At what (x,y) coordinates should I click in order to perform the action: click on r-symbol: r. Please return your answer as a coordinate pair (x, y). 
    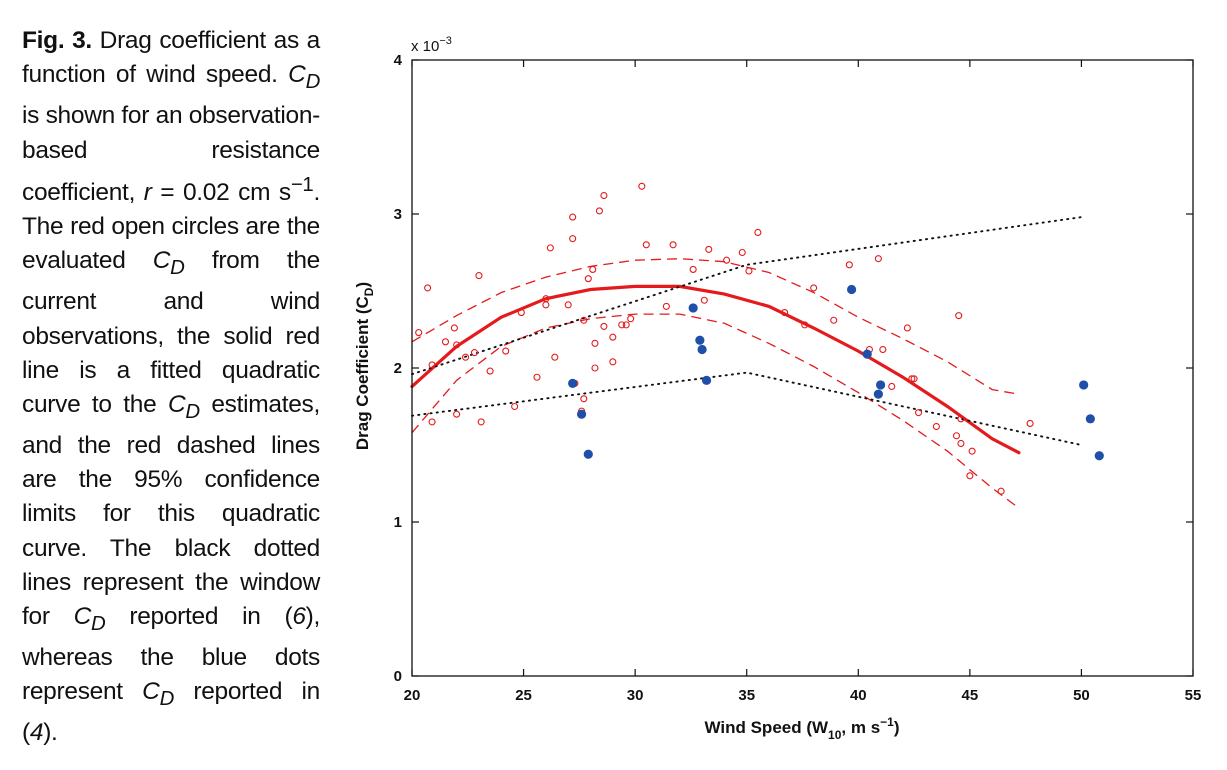
    Looking at the image, I should click on (147, 192).